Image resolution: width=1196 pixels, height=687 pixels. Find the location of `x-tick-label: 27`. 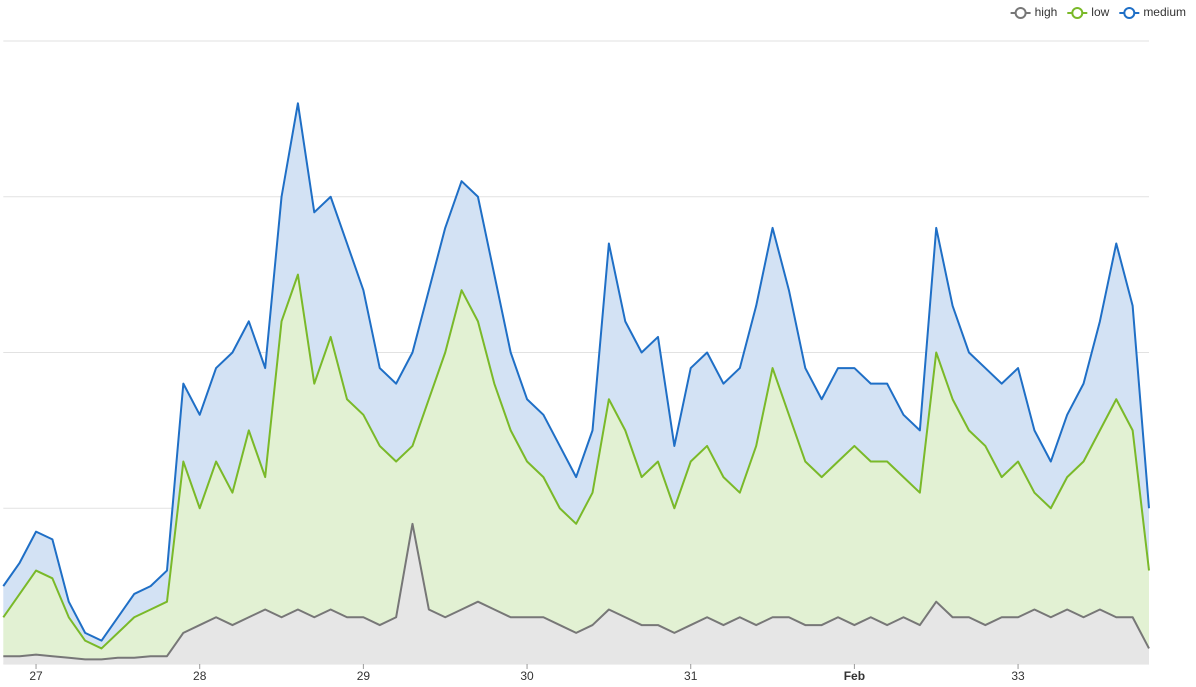

x-tick-label: 27 is located at coordinates (36, 676).